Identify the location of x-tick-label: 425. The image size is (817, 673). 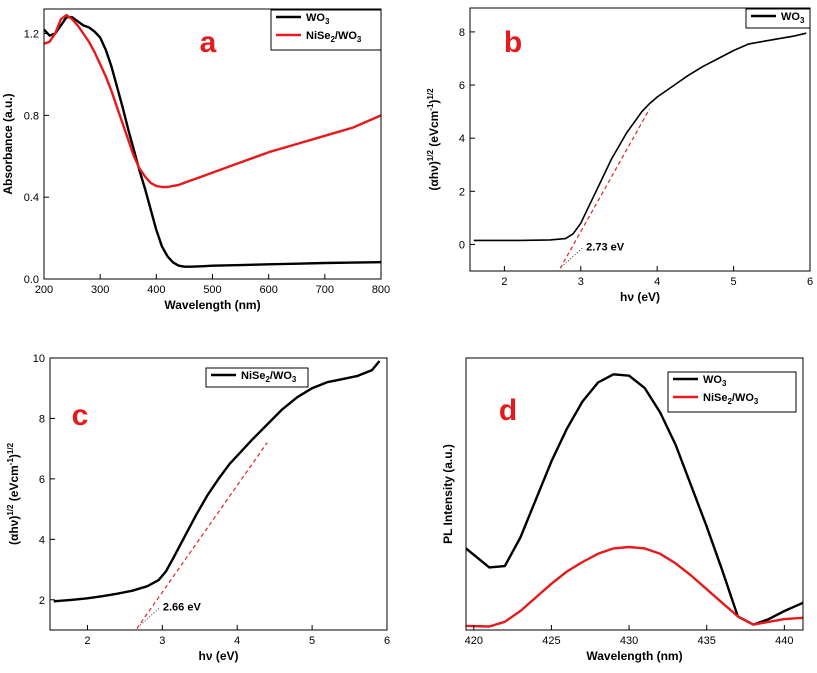
(551, 641).